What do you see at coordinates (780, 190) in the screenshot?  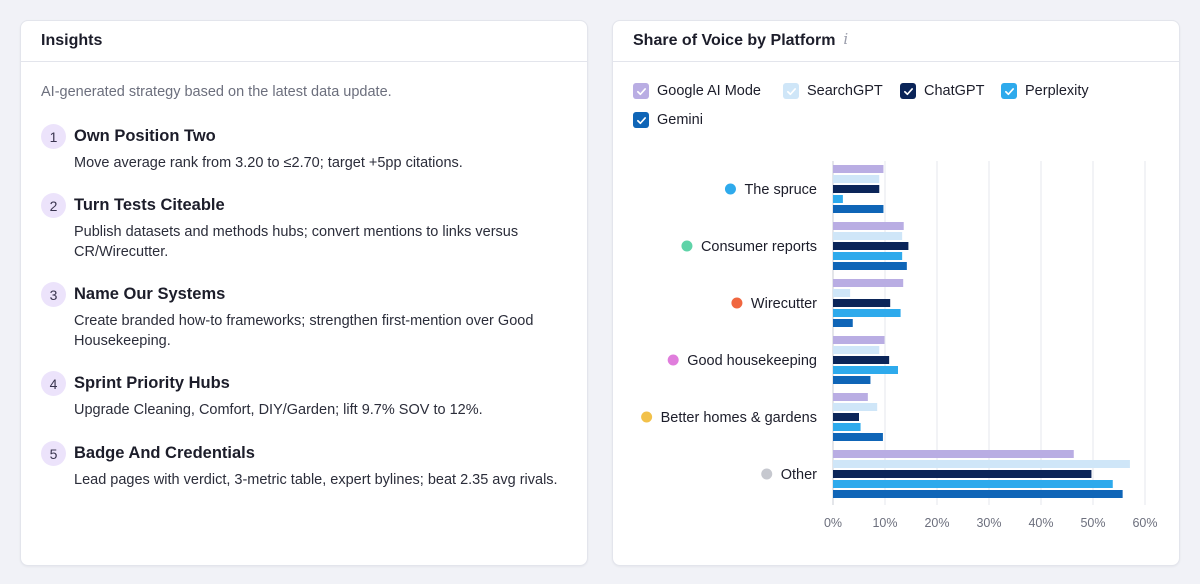 I see `category-label: The spruce` at bounding box center [780, 190].